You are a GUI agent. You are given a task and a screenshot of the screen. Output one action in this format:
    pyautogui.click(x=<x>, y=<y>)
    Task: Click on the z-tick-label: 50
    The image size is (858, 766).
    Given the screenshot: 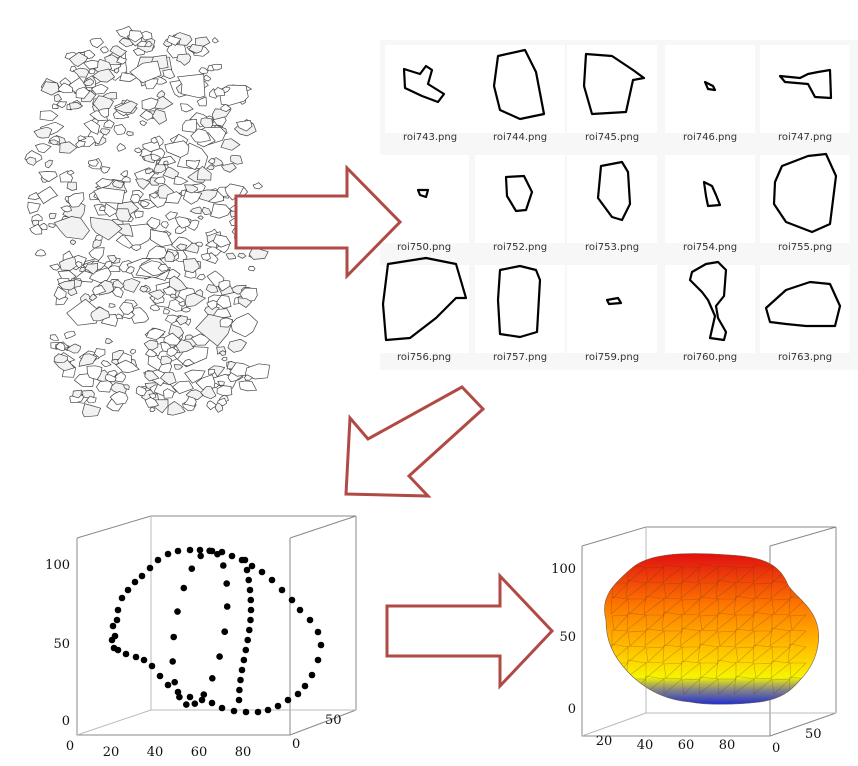 What is the action you would take?
    pyautogui.click(x=333, y=720)
    